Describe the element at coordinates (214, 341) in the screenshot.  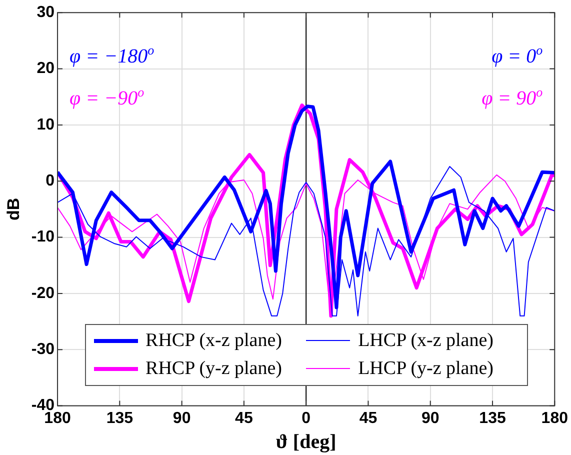
I see `legend-label: RHCP (x-z plane)` at that location.